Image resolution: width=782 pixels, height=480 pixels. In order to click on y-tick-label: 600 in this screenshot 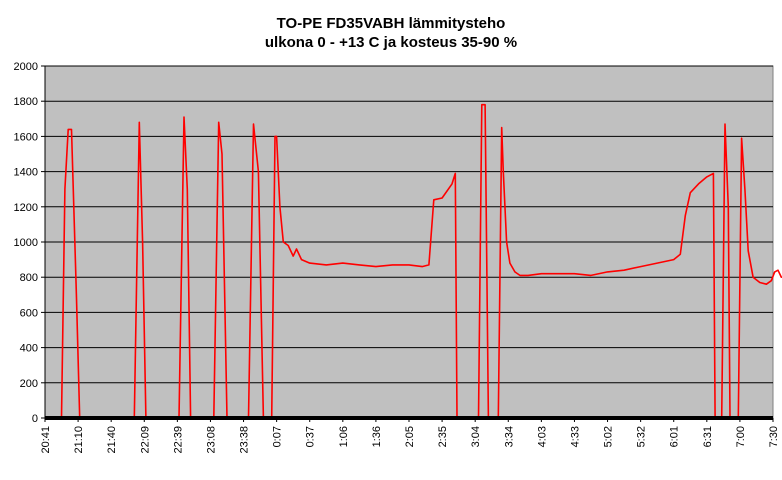, I will do `click(29, 313)`.